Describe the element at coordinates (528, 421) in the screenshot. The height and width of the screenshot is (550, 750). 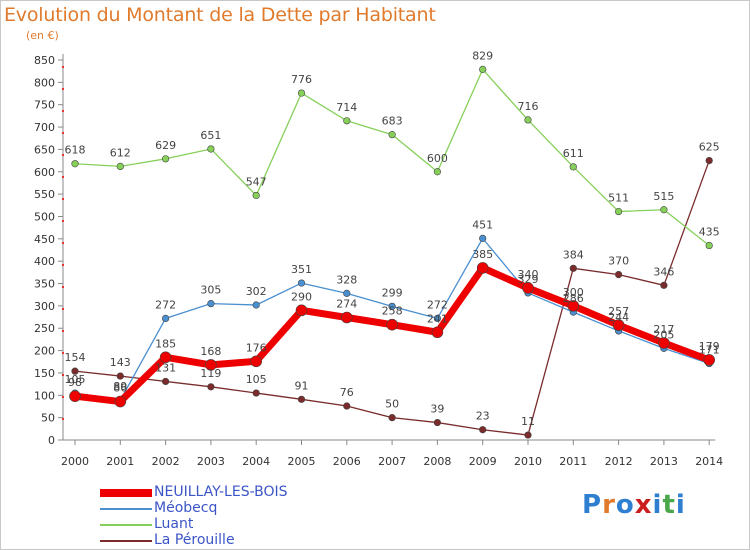
I see `data-label-la-perouille: 11` at that location.